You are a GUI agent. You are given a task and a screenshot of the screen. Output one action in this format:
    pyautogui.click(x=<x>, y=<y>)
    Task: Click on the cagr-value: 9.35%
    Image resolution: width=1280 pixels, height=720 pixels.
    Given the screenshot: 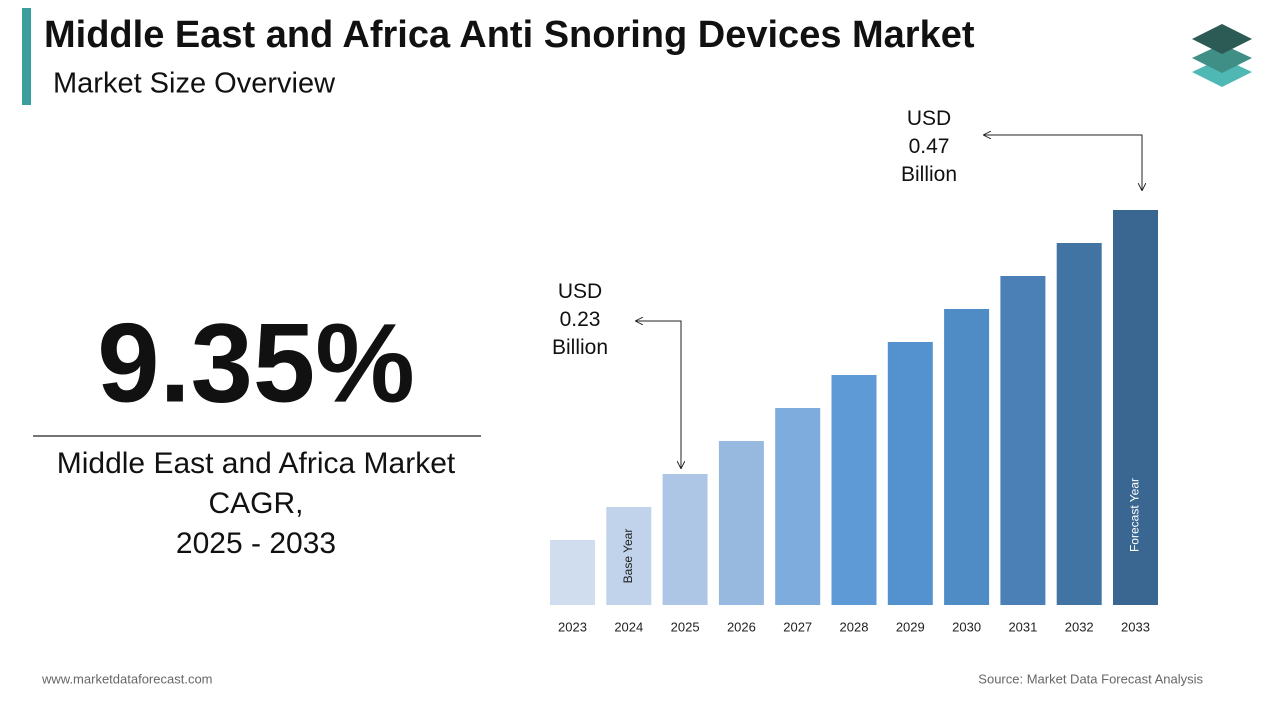 What is the action you would take?
    pyautogui.click(x=256, y=363)
    